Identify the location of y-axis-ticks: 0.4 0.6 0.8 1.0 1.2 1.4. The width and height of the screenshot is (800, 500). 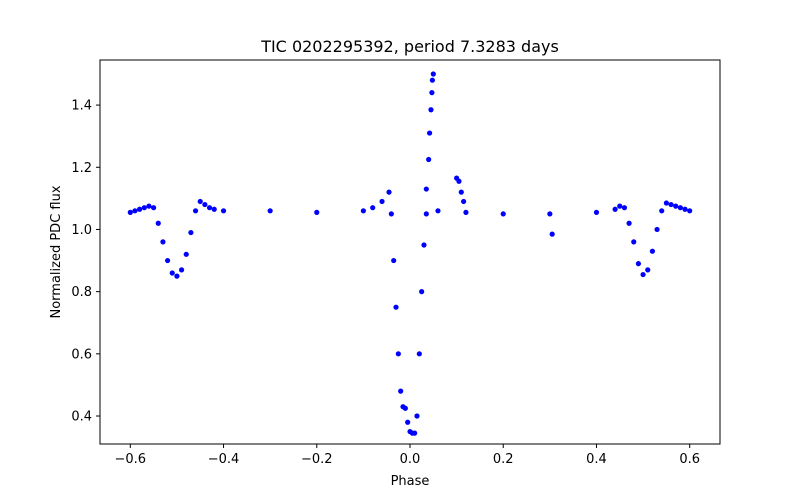
(85, 262).